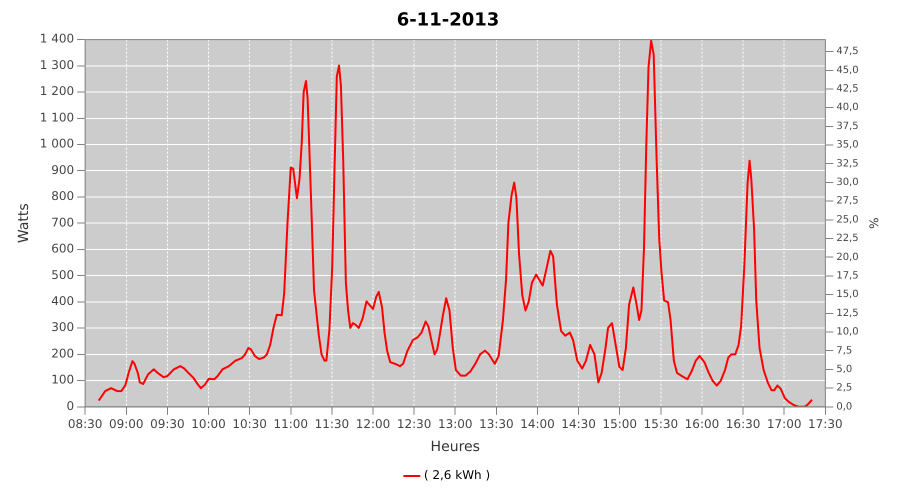 The width and height of the screenshot is (900, 500). What do you see at coordinates (844, 406) in the screenshot?
I see `y2-tick-label: 0,0` at bounding box center [844, 406].